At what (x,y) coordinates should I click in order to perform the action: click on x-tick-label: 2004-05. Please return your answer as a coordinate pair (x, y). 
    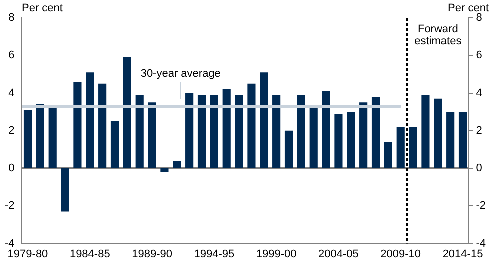
    Looking at the image, I should click on (338, 254).